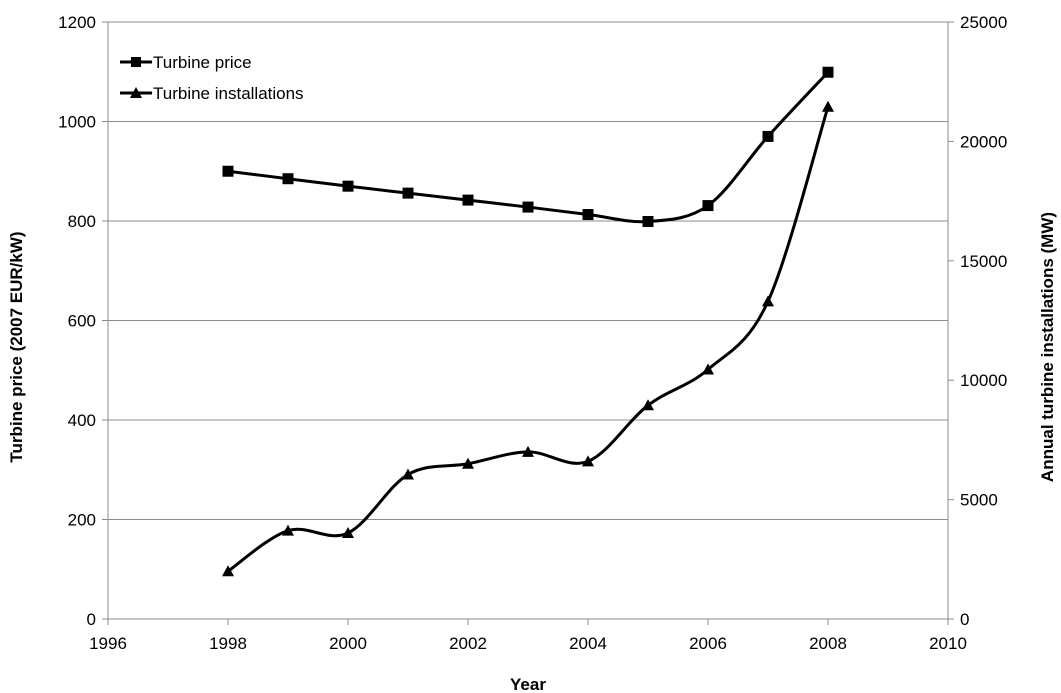 The width and height of the screenshot is (1061, 693). I want to click on series-line-turbine-price, so click(528, 147).